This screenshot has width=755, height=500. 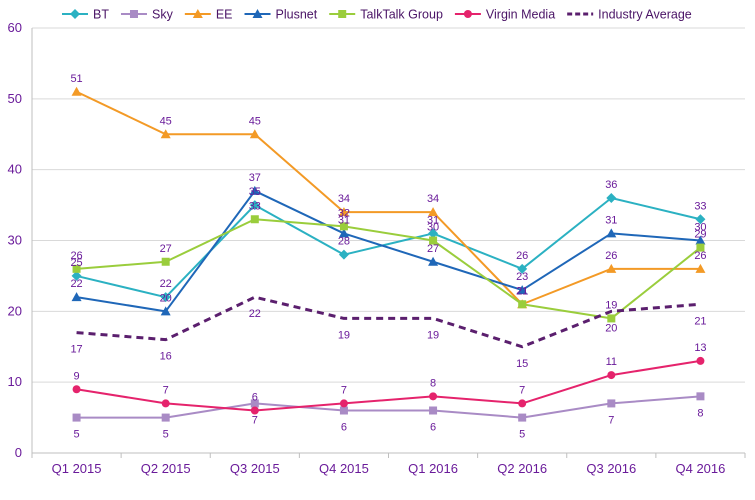 What do you see at coordinates (255, 398) in the screenshot?
I see `data-label-virgin-media: 6` at bounding box center [255, 398].